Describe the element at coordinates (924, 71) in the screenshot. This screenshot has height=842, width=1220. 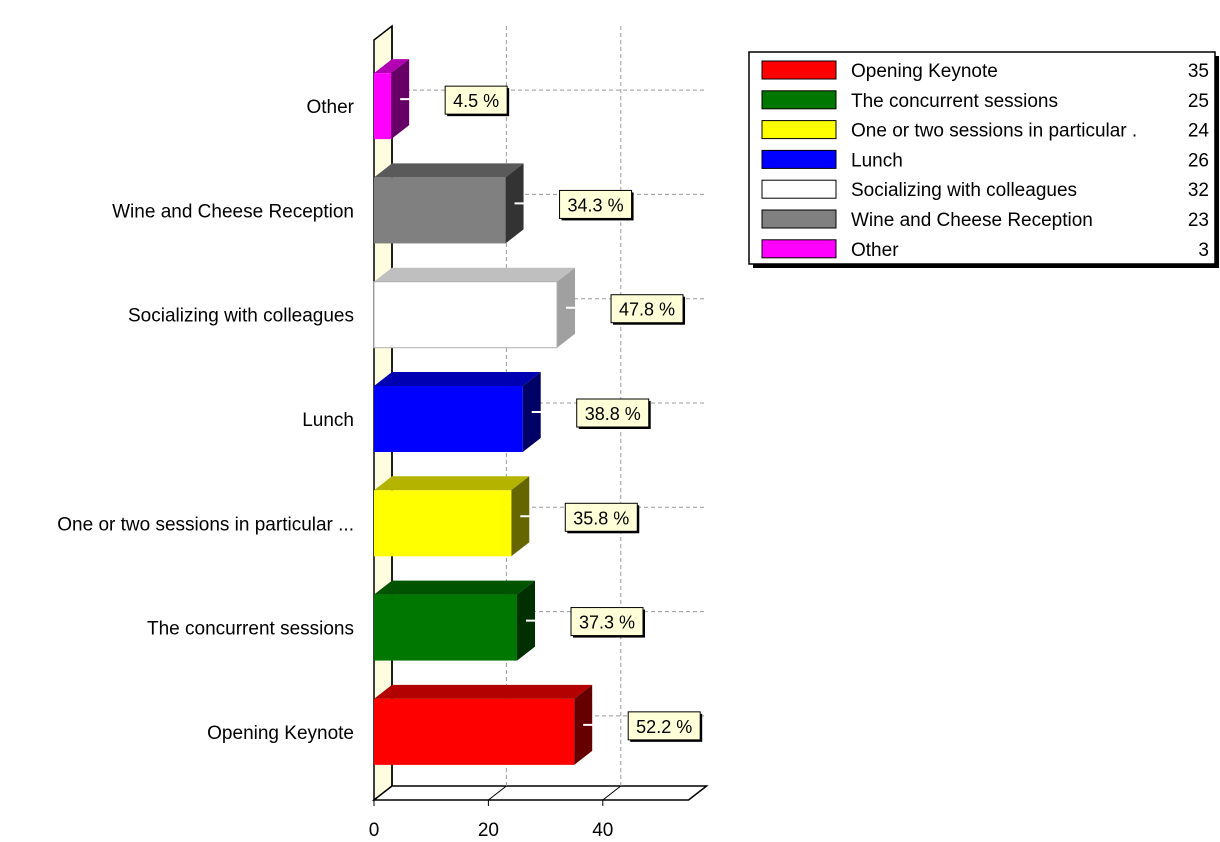
I see `legend-label: Opening Keynote` at that location.